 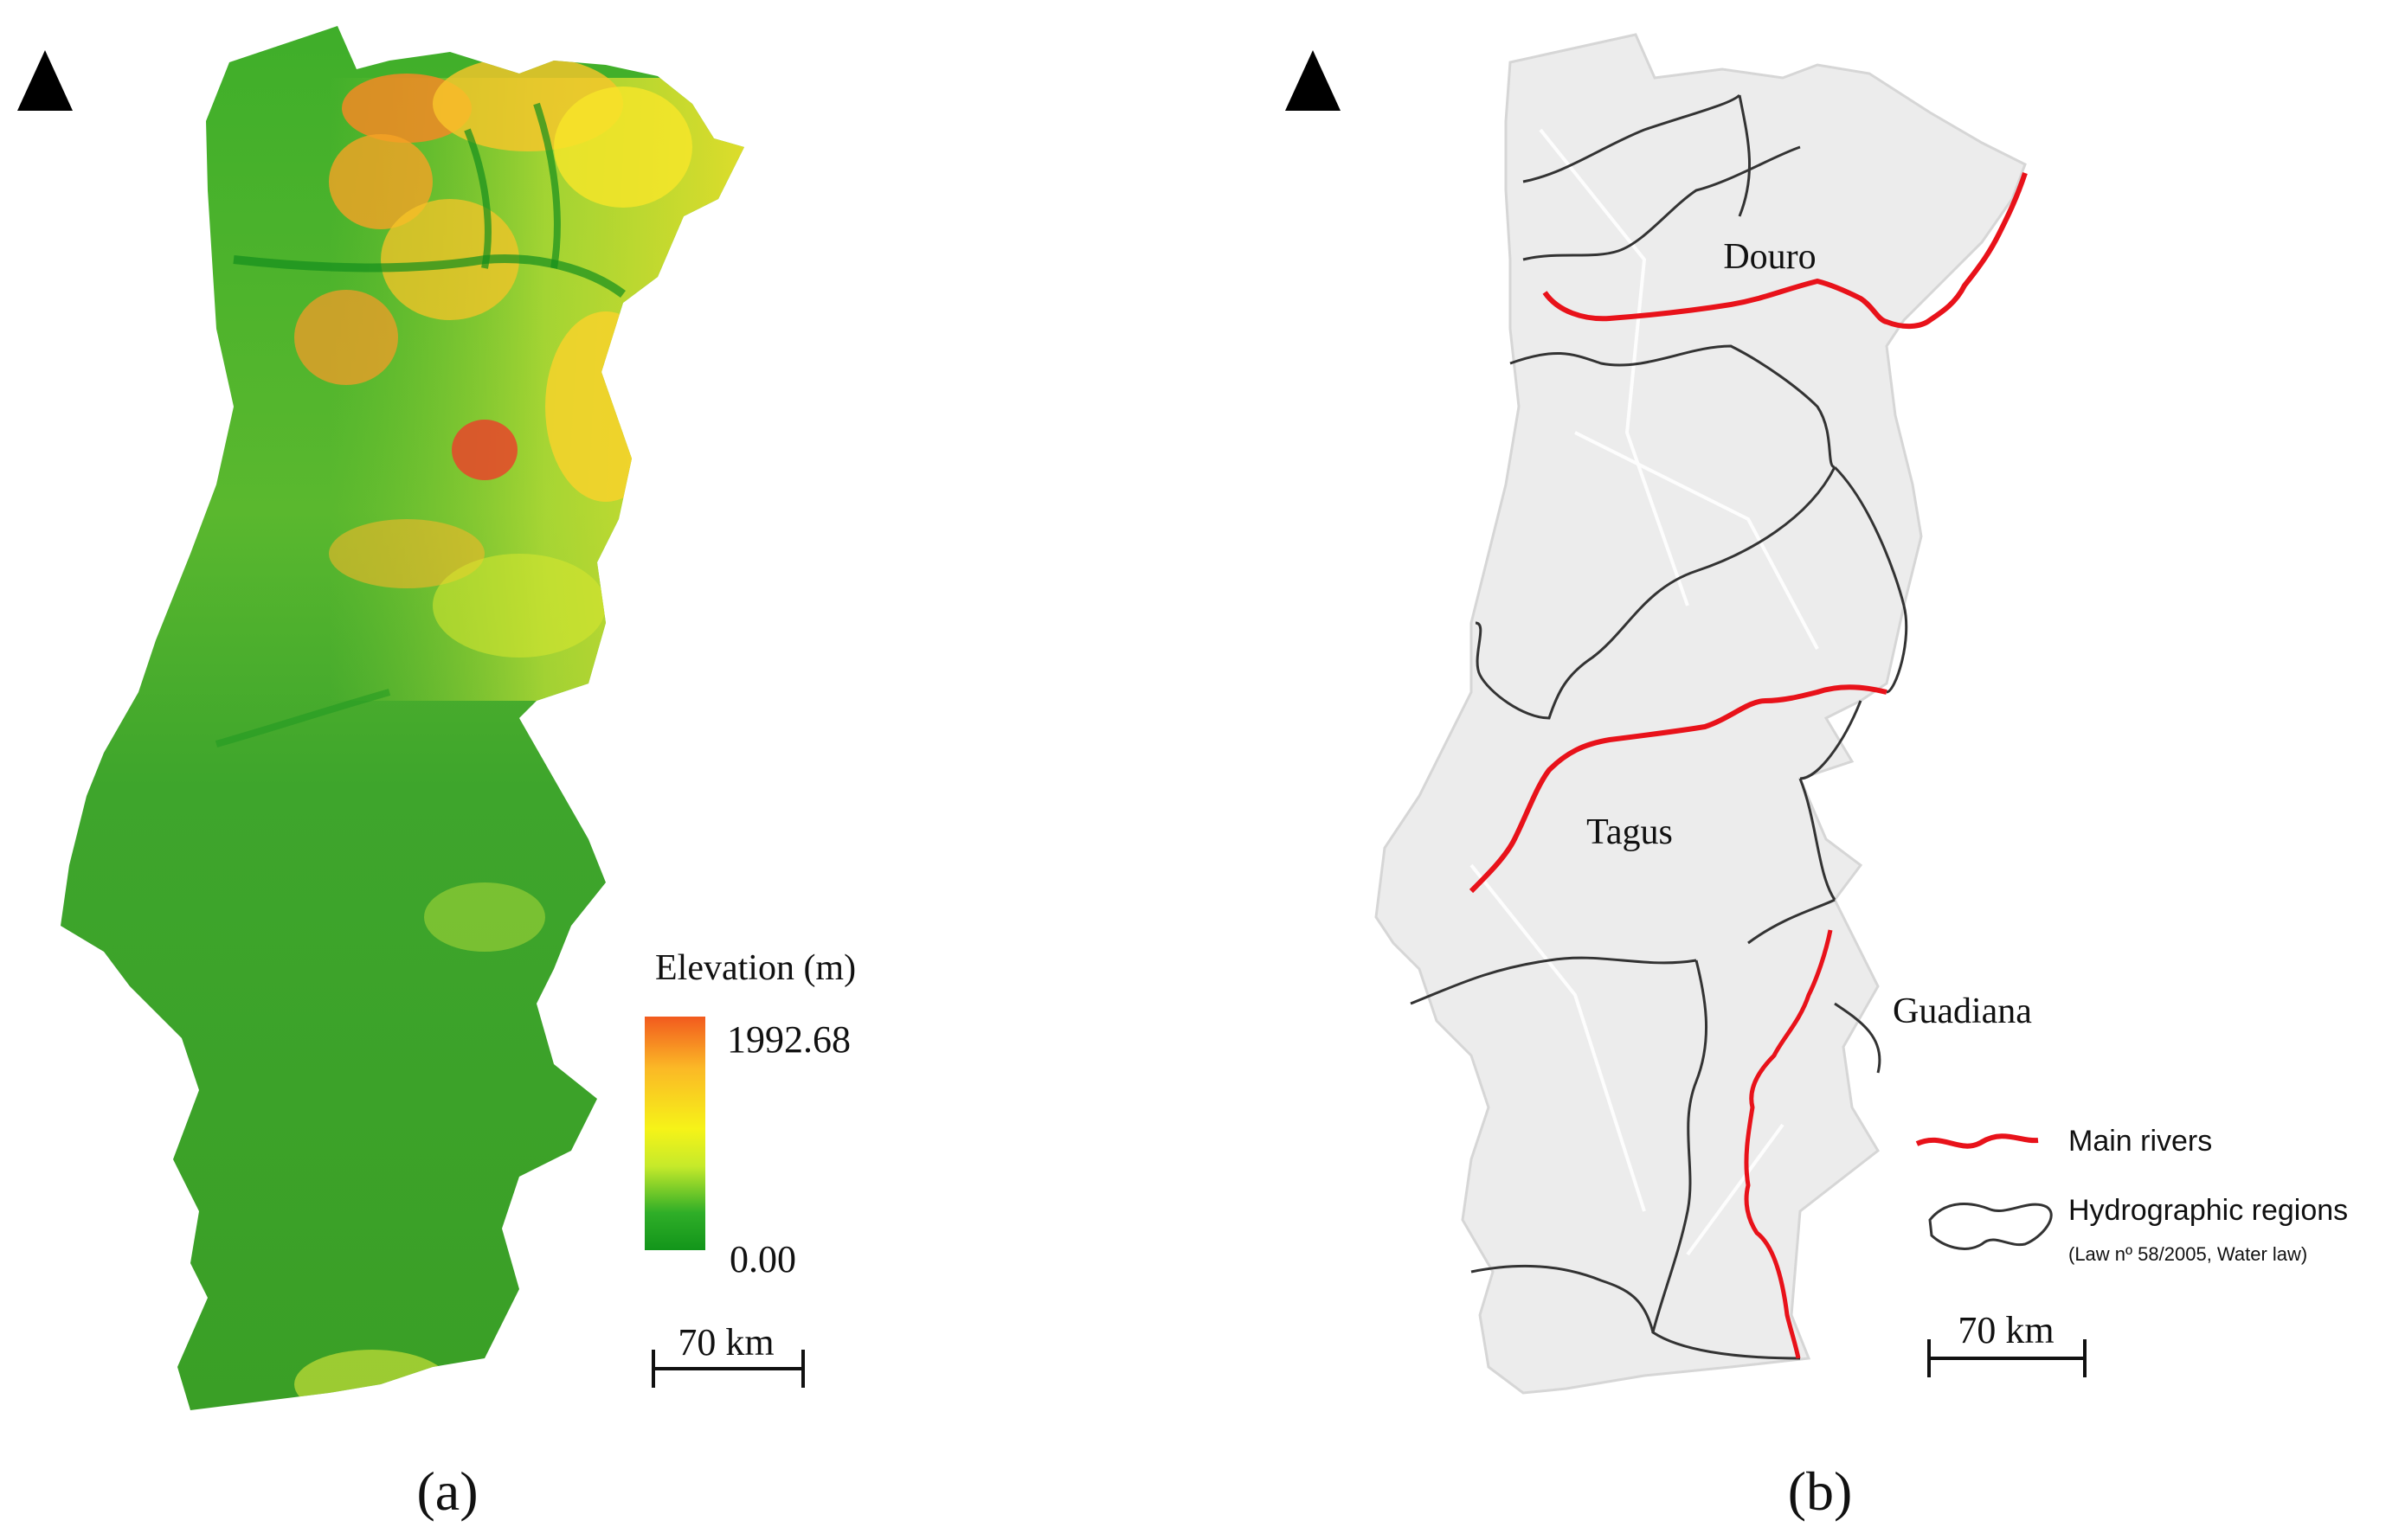 What do you see at coordinates (1990, 1226) in the screenshot?
I see `hydrographic-regions-legend-swatch` at bounding box center [1990, 1226].